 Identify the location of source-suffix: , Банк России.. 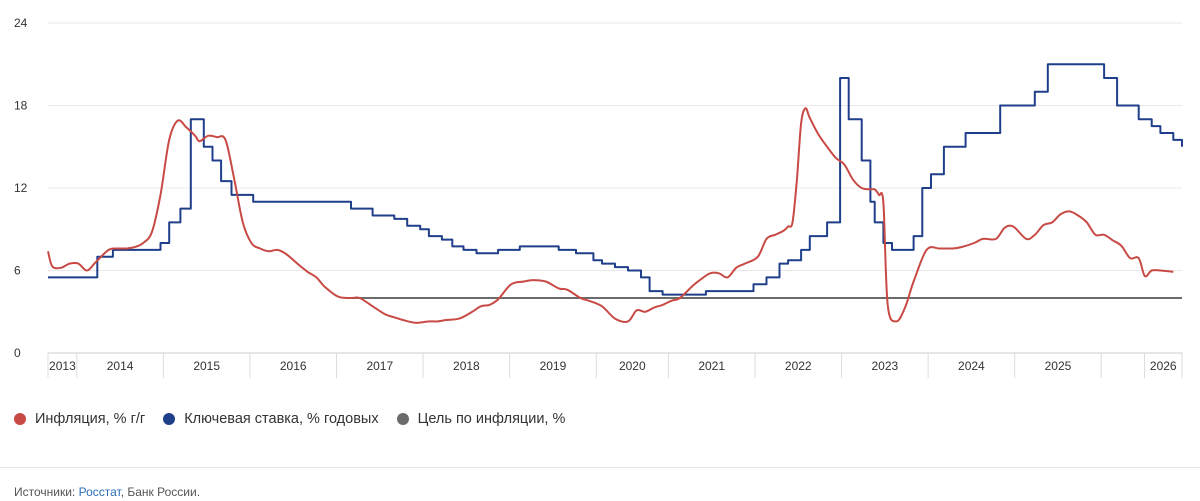
(160, 492).